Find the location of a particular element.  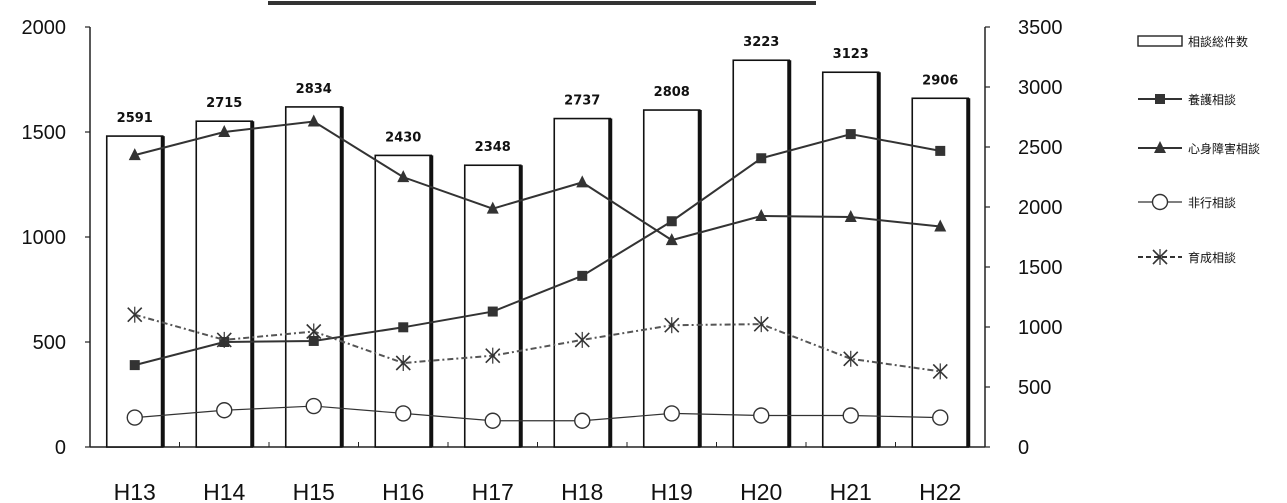

series-line is located at coordinates (537, 343).